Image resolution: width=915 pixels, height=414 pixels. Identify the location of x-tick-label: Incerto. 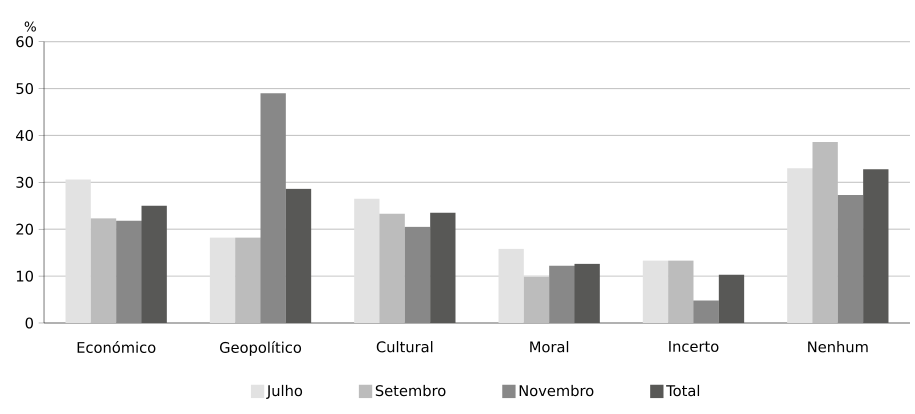
(693, 346).